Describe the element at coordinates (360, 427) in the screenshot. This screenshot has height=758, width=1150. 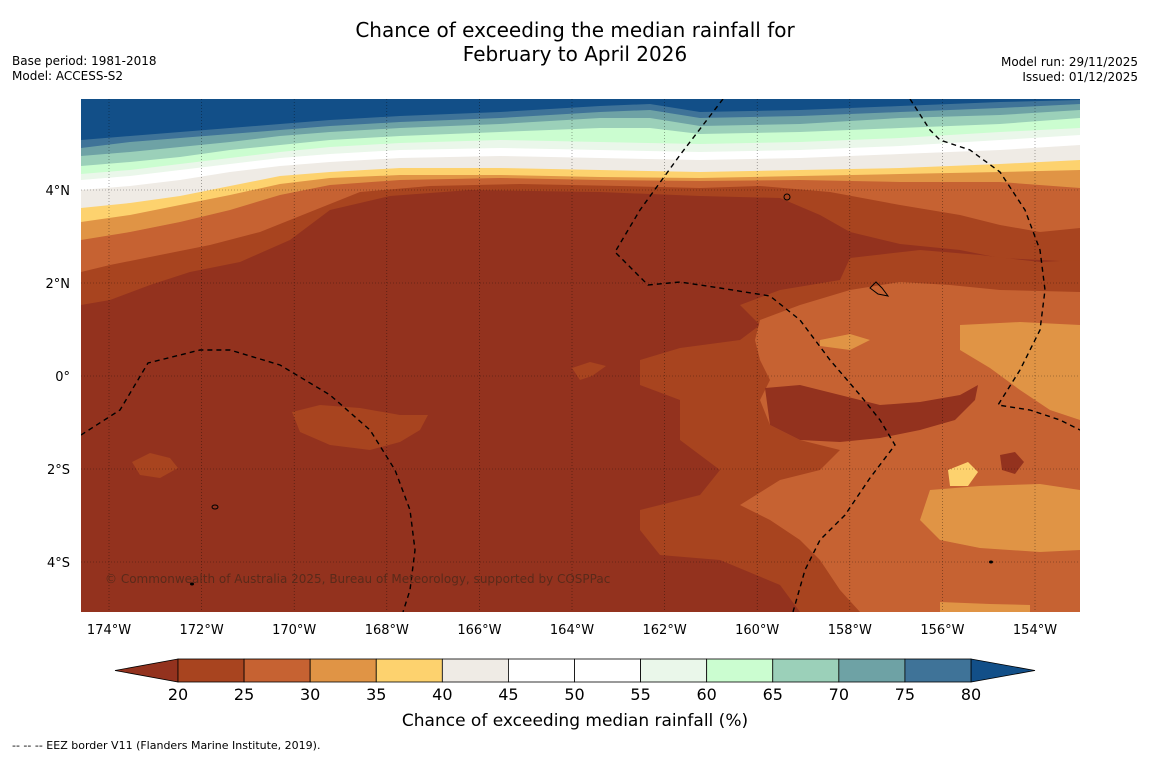
I see `field-20-25-west-patch` at that location.